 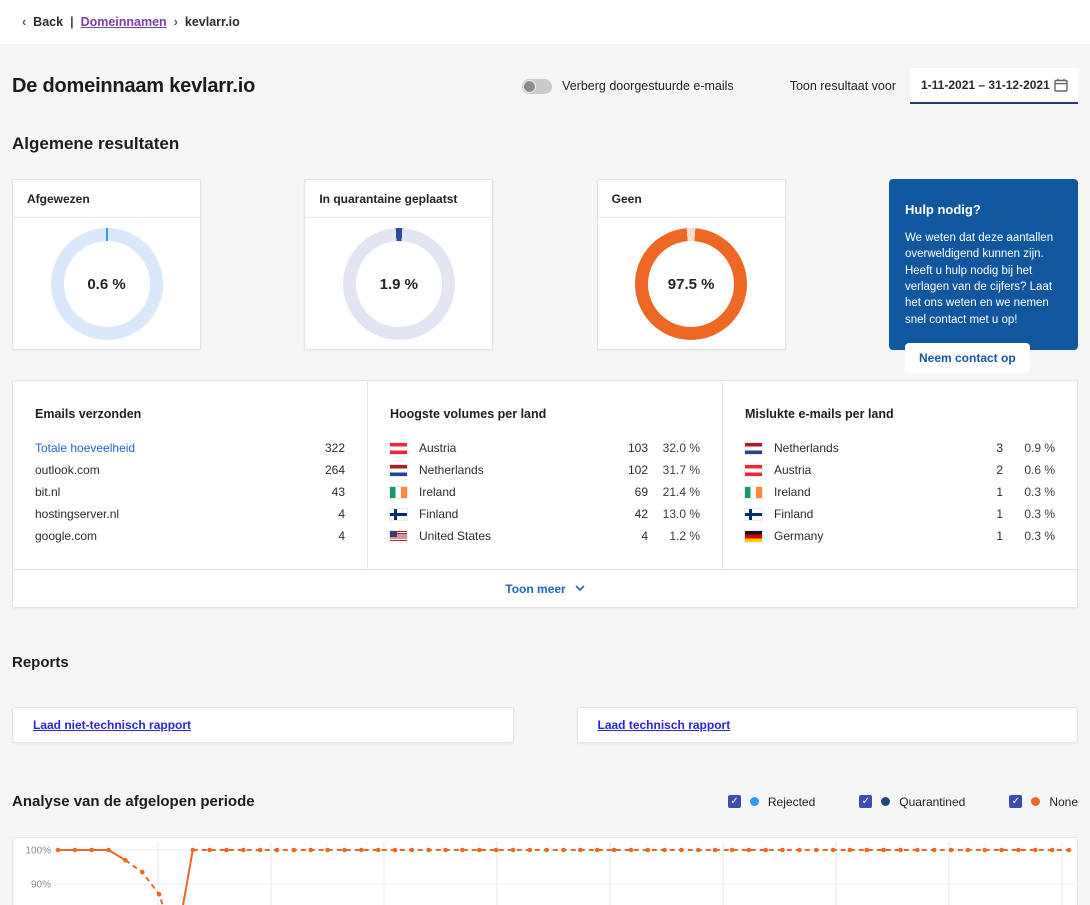 I want to click on contact-button: Neem contact op, so click(x=967, y=357).